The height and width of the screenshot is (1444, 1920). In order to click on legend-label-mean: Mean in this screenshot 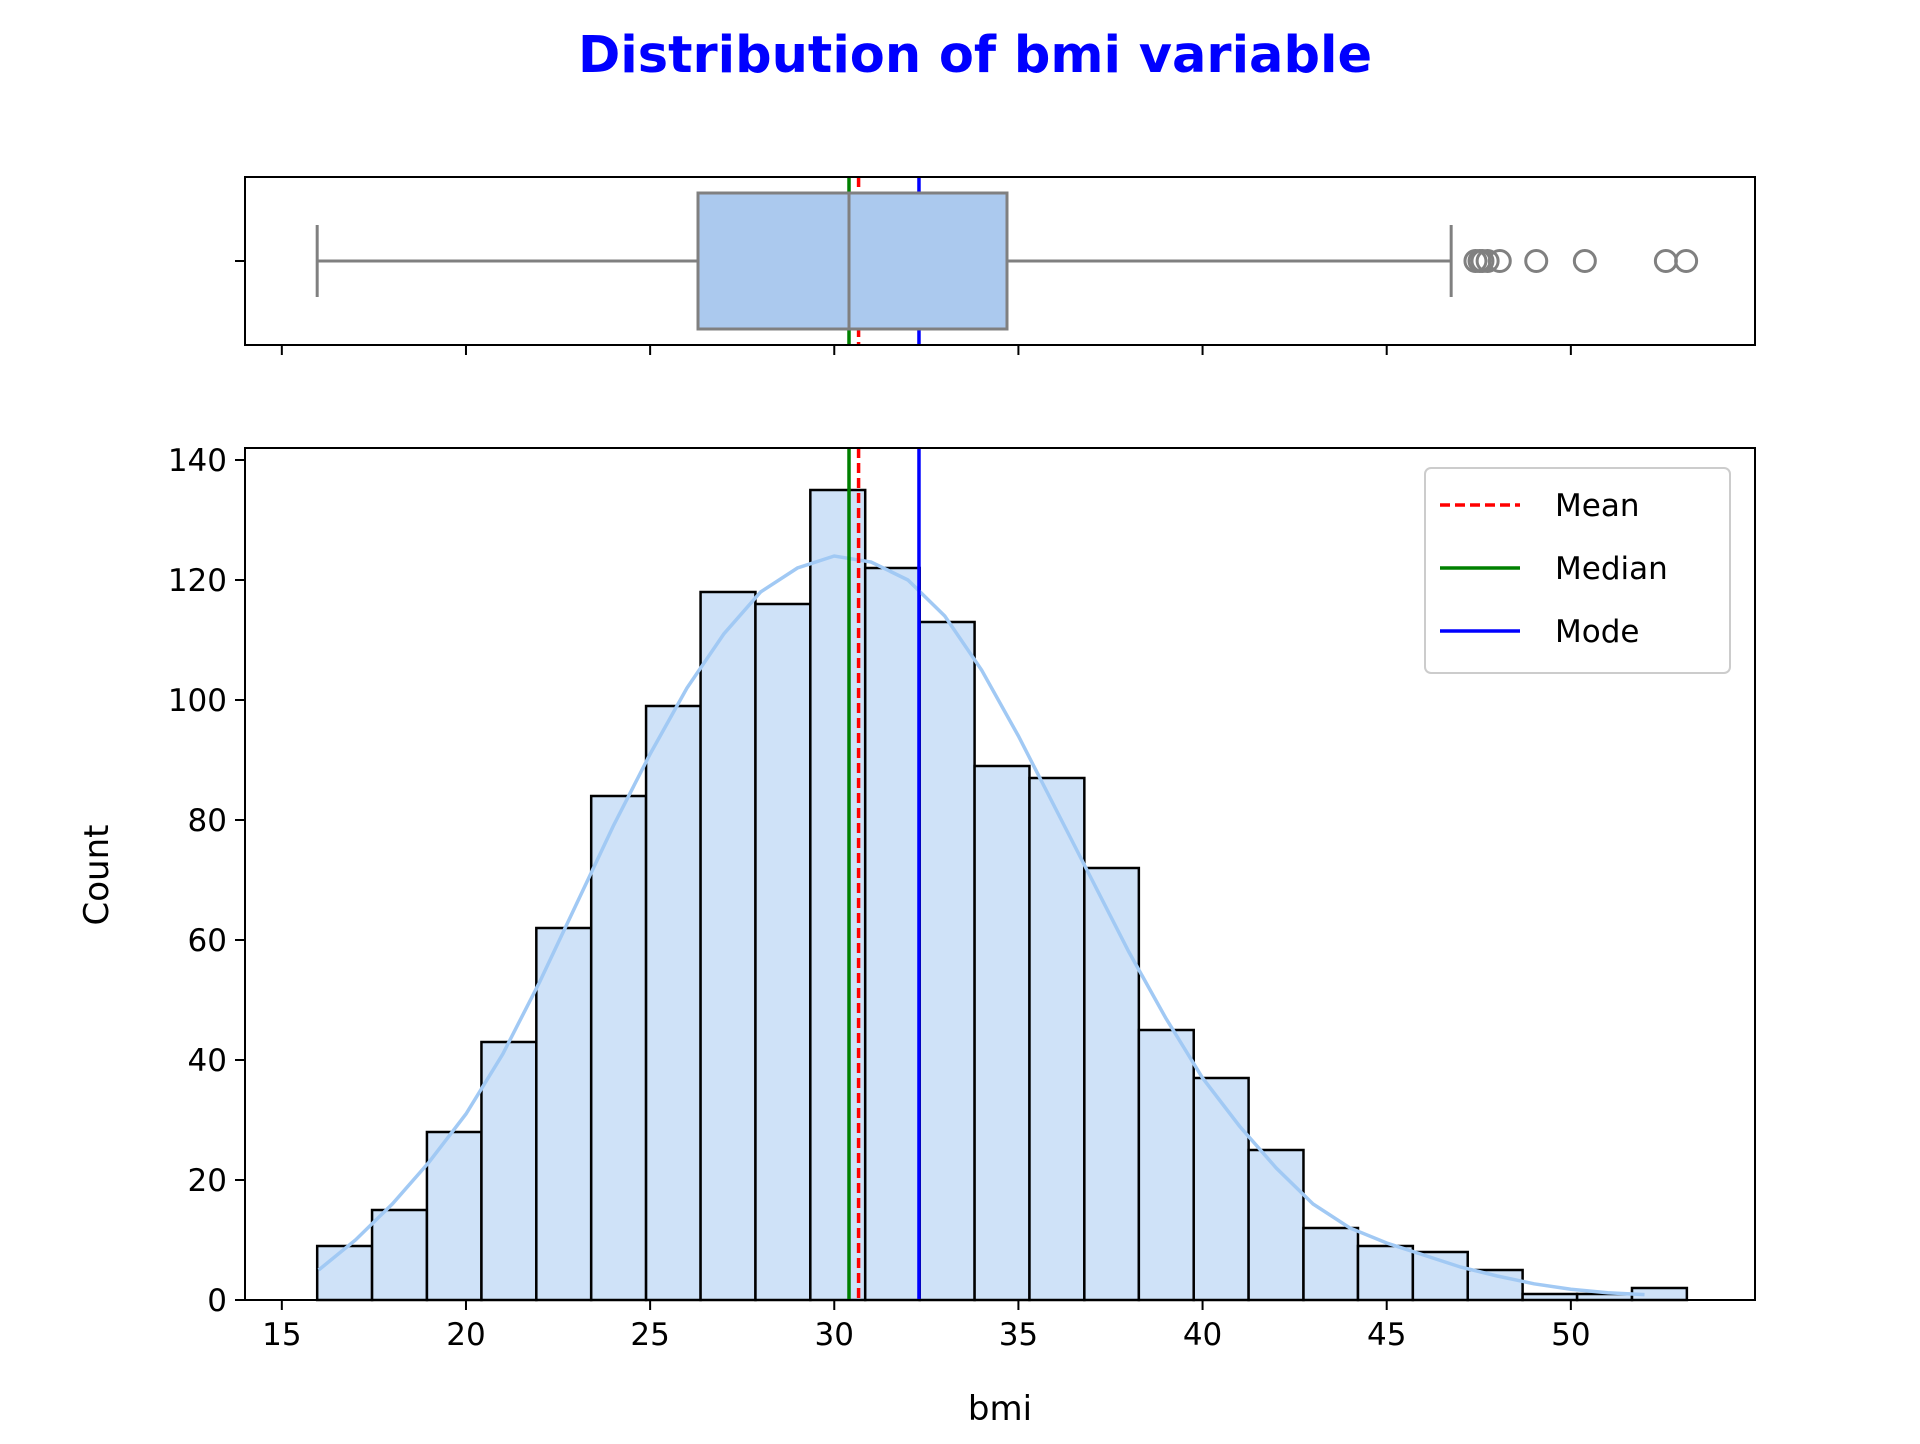, I will do `click(1597, 506)`.